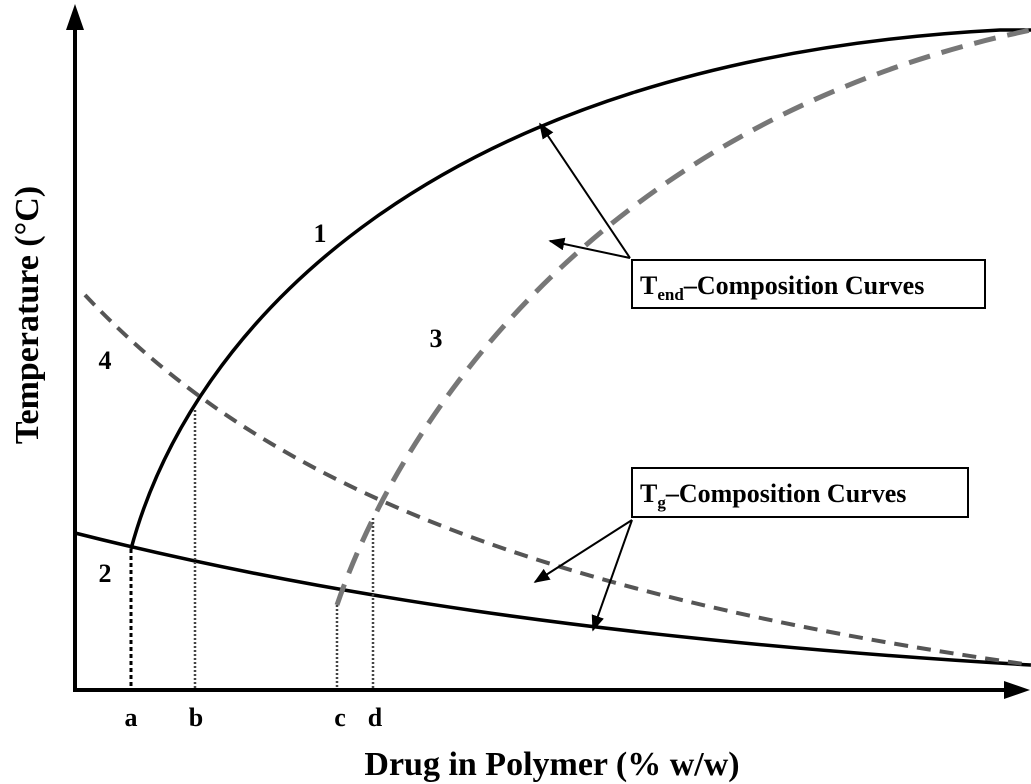  Describe the element at coordinates (551, 764) in the screenshot. I see `x-axis-label: Drug in Polymer (% w/w)` at that location.